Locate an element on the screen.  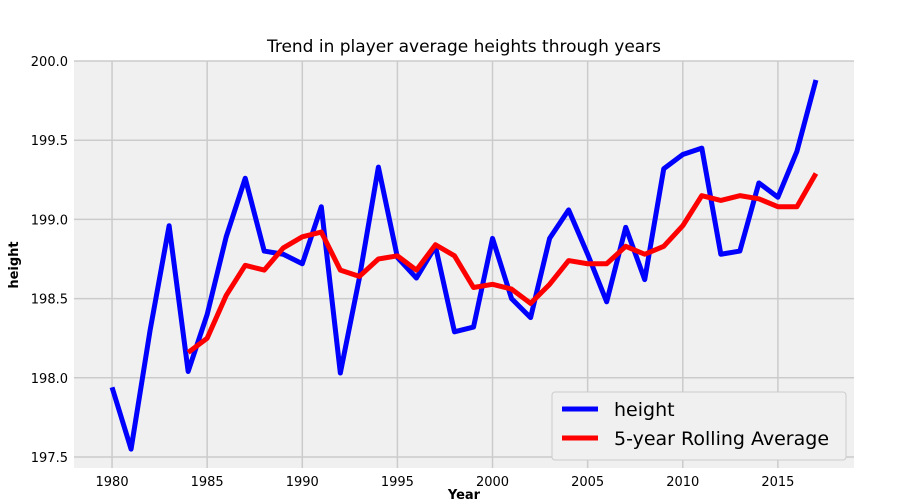
y-axis-label: height is located at coordinates (14, 264).